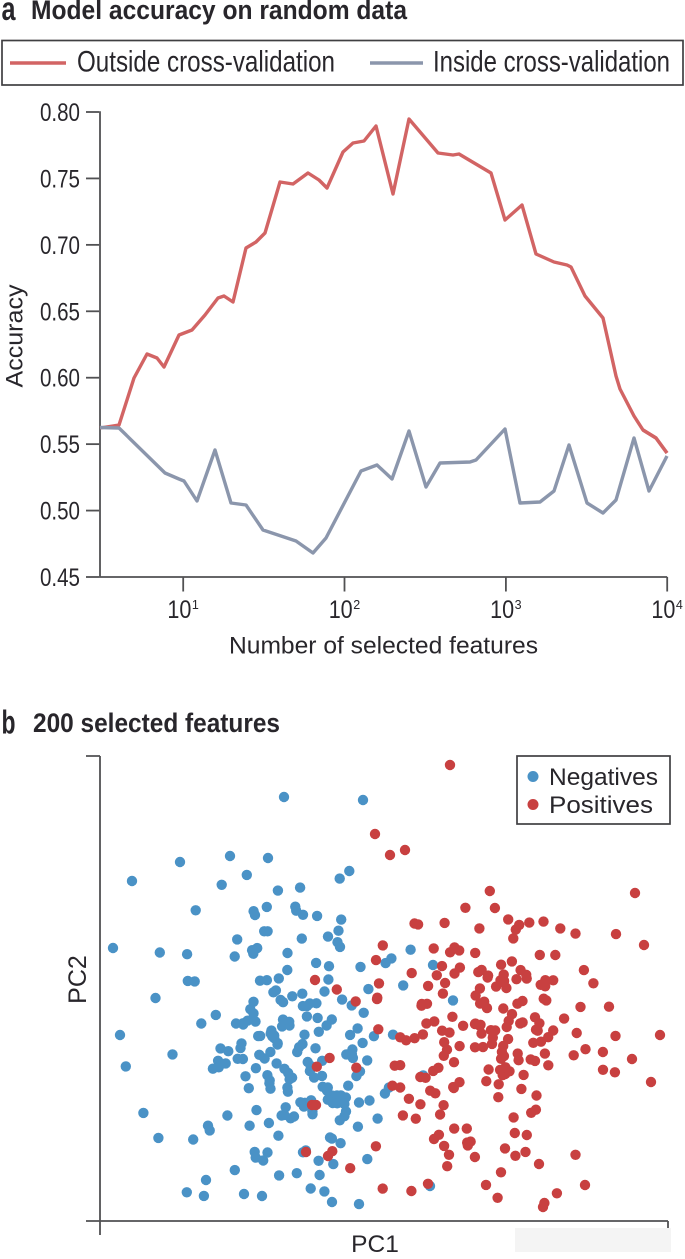  I want to click on svg-text: 4, so click(679, 605).